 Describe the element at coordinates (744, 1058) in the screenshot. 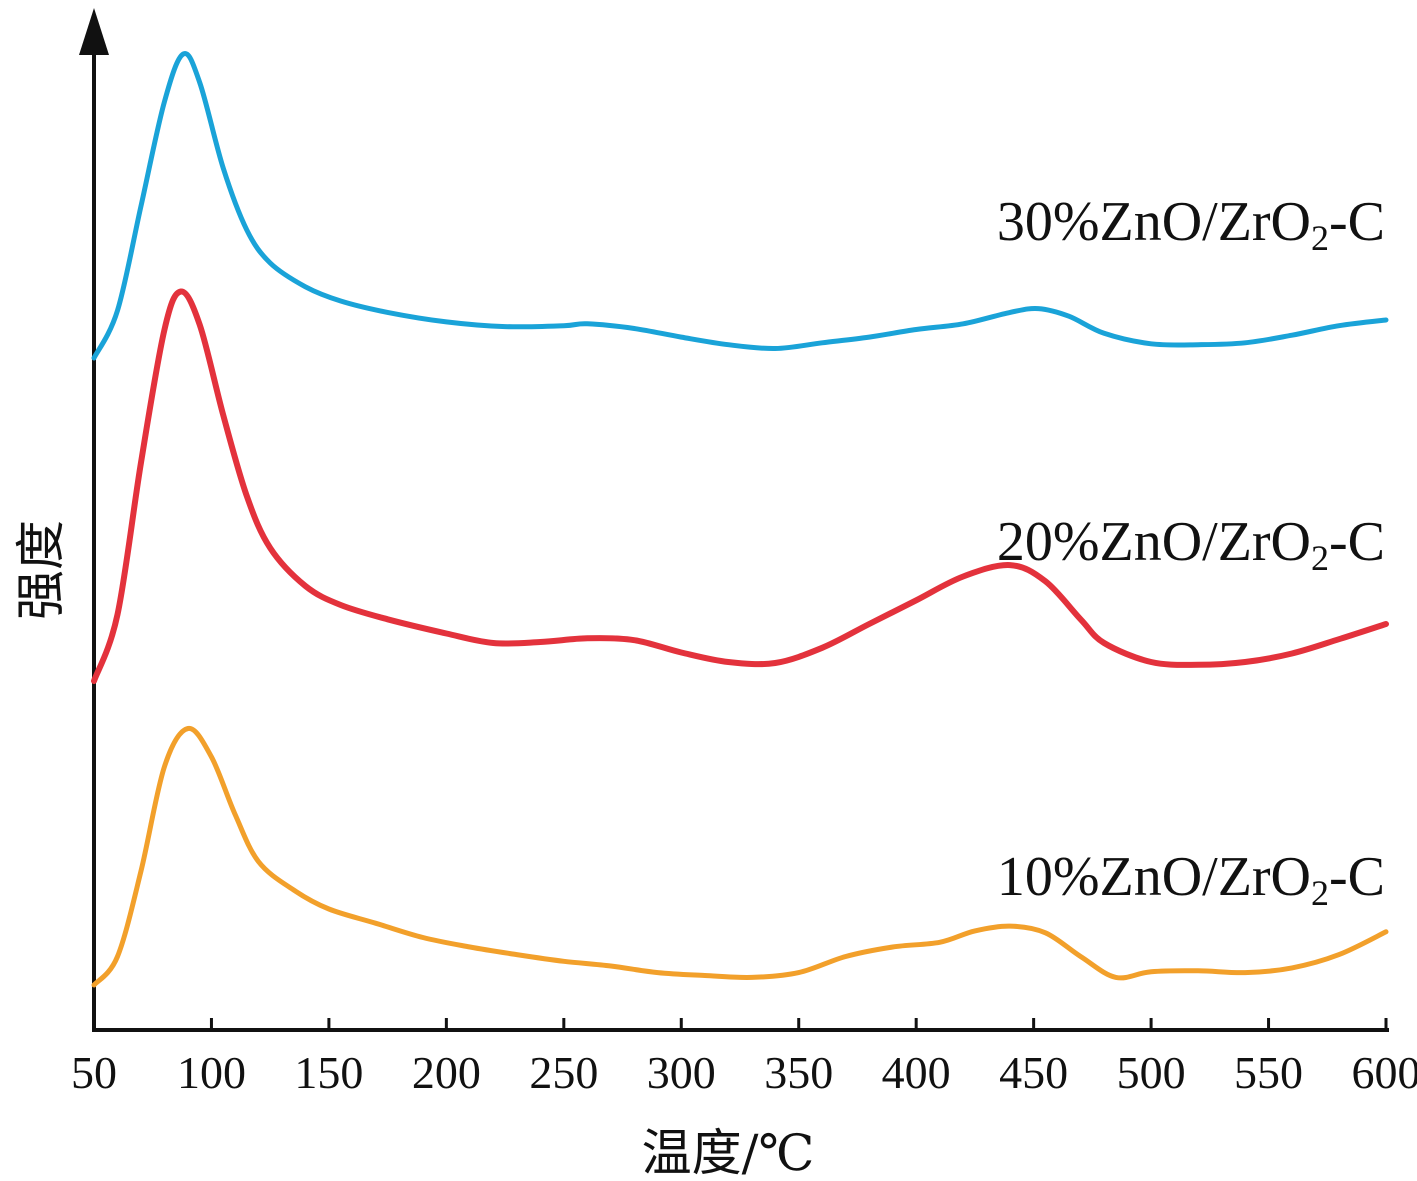

I see `x-ticks: 50 100 150 200 250 300 350 400 450 500 550 600` at that location.